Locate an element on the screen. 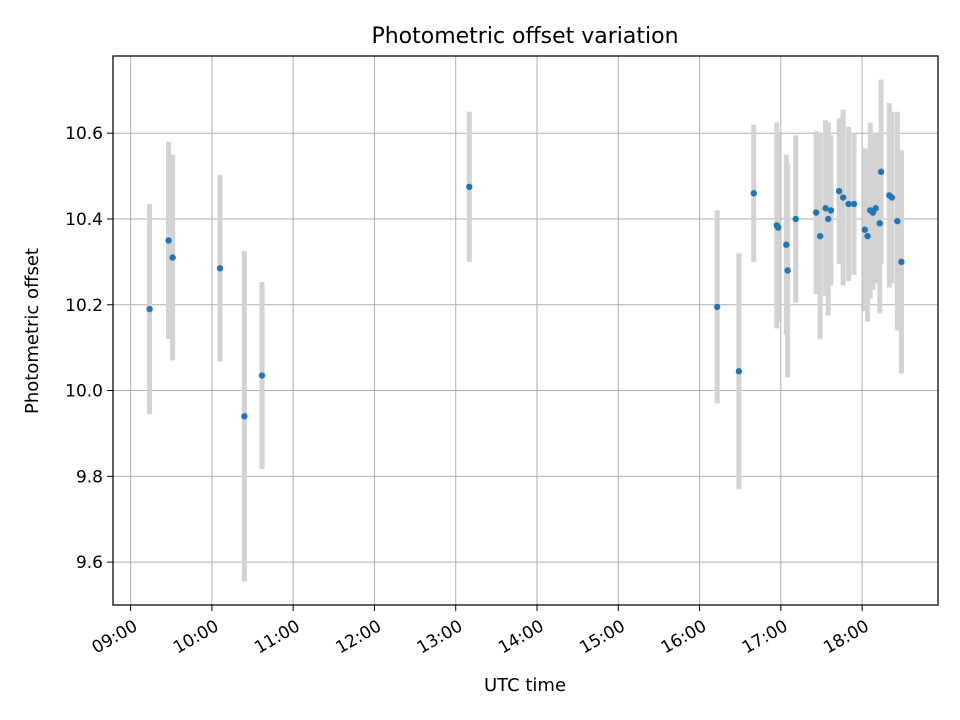  y-tick-label: 9.8 is located at coordinates (89, 477).